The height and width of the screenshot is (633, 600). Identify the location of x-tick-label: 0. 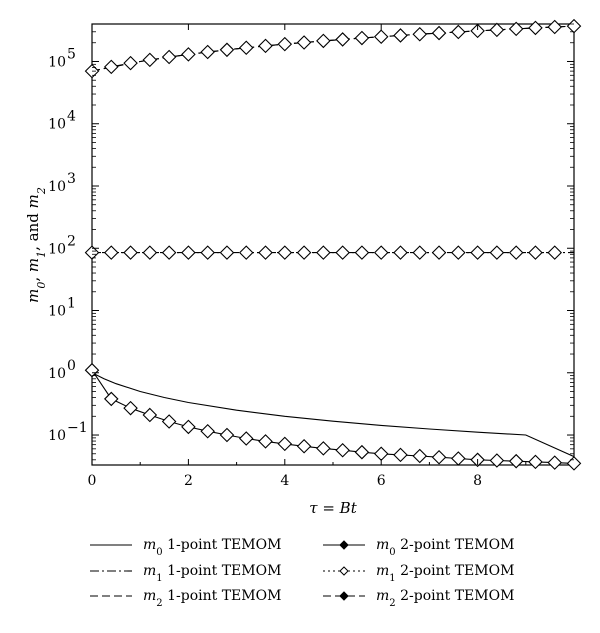
(92, 481).